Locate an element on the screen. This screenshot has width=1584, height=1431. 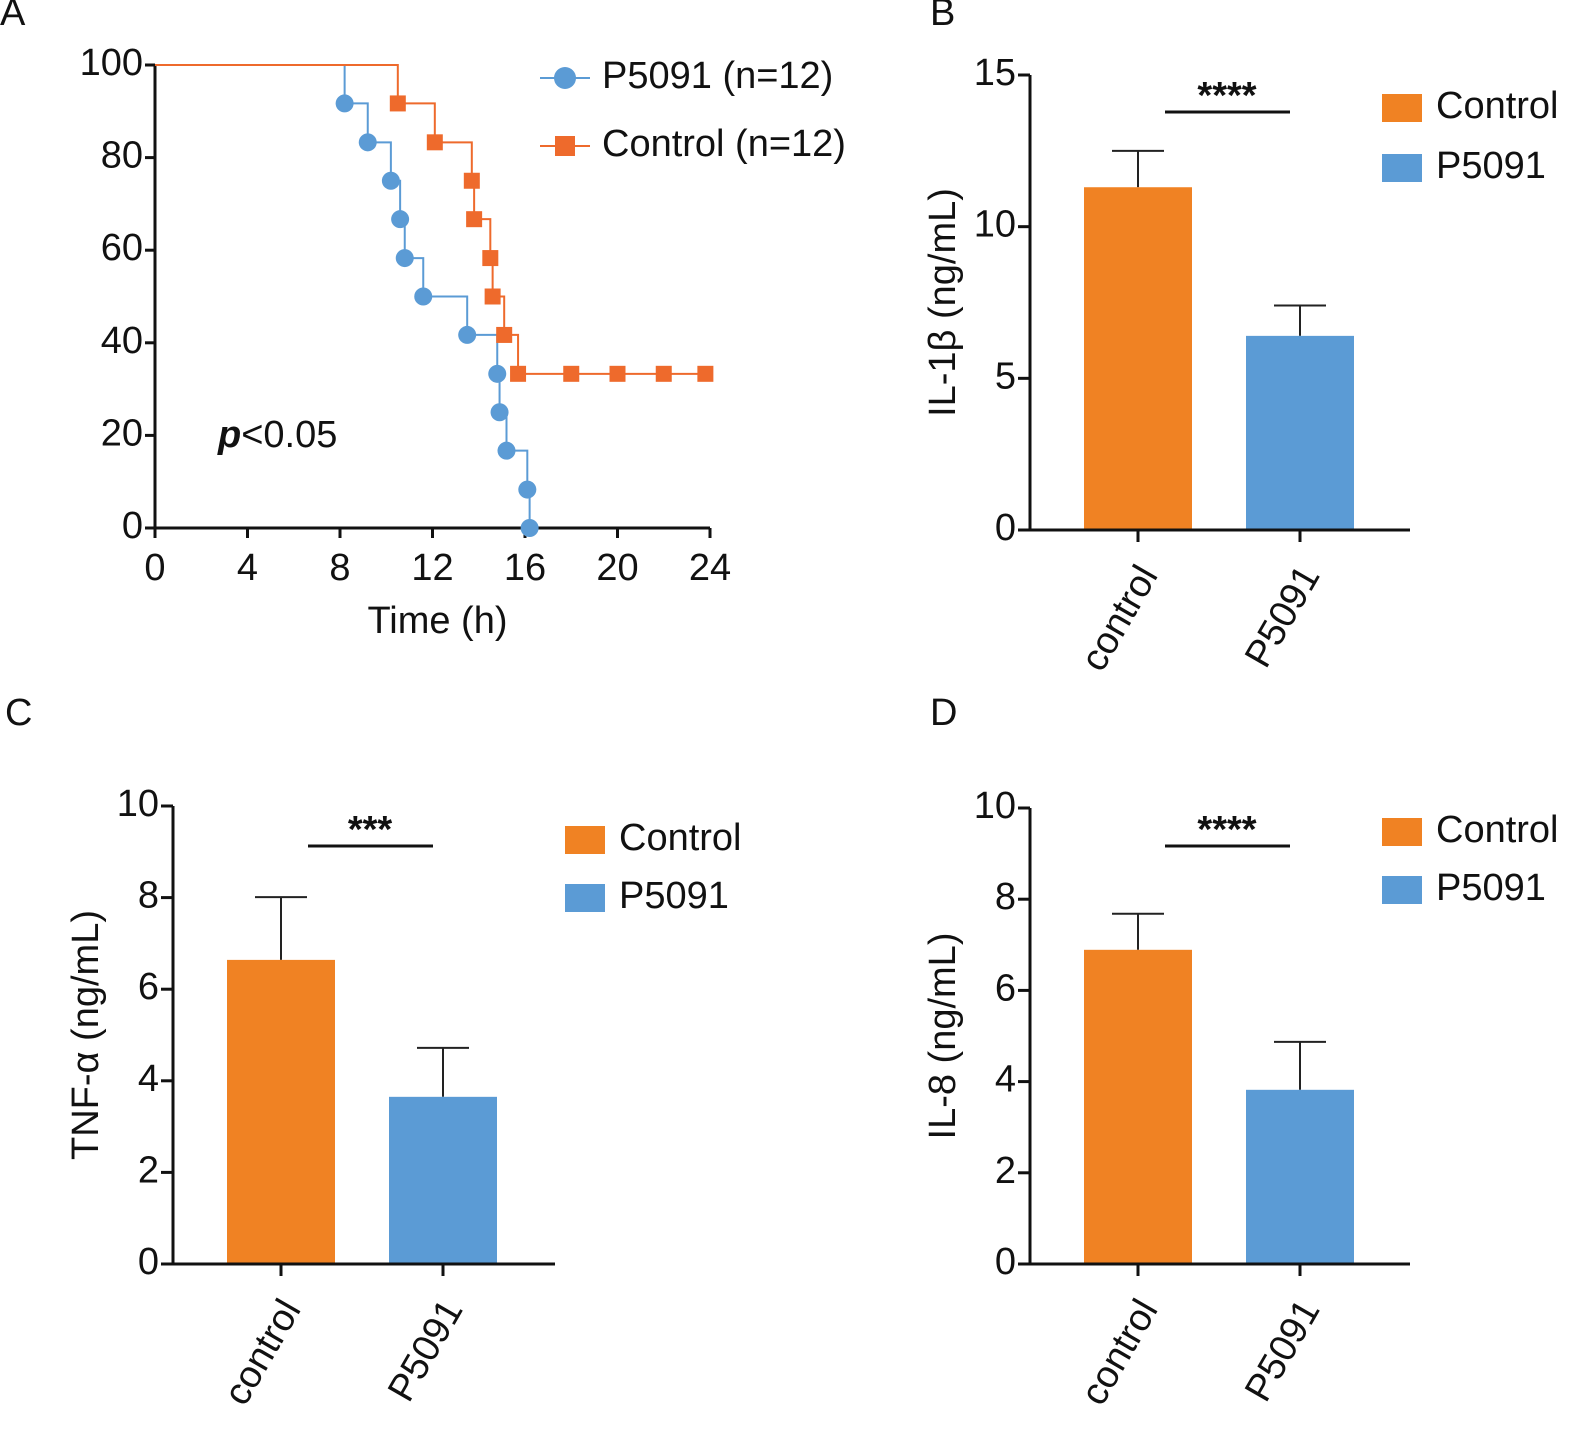
x-tick-label: 0 is located at coordinates (154, 568).